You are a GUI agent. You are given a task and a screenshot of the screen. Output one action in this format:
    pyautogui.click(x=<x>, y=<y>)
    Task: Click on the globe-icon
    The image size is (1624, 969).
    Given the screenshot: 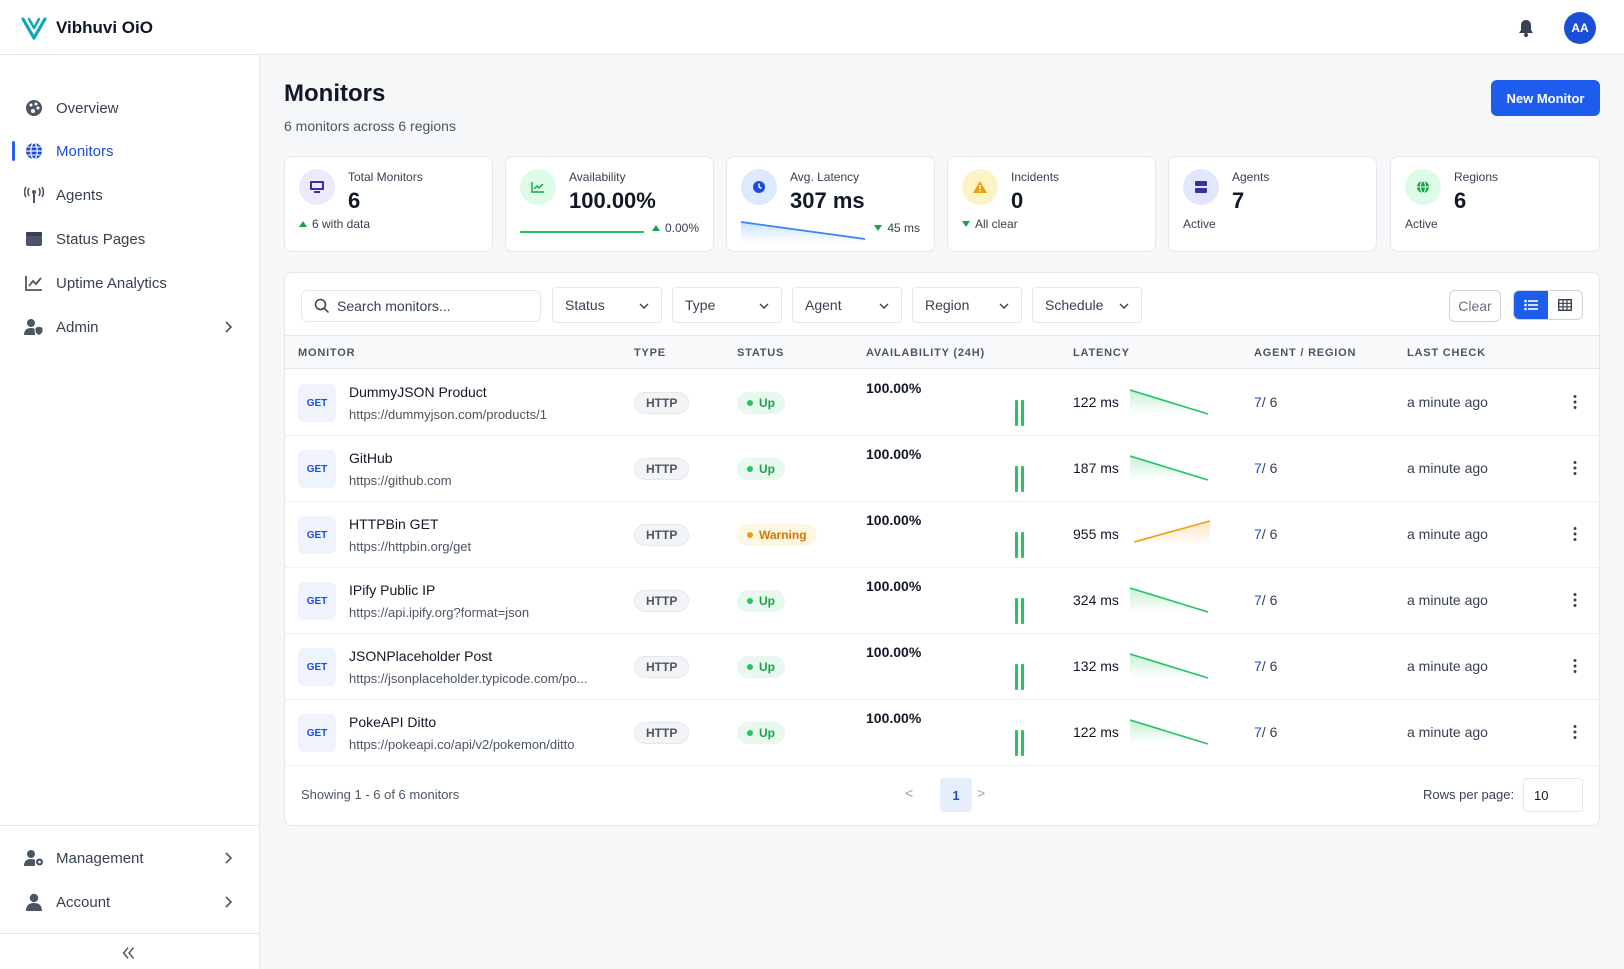 What is the action you would take?
    pyautogui.click(x=34, y=151)
    